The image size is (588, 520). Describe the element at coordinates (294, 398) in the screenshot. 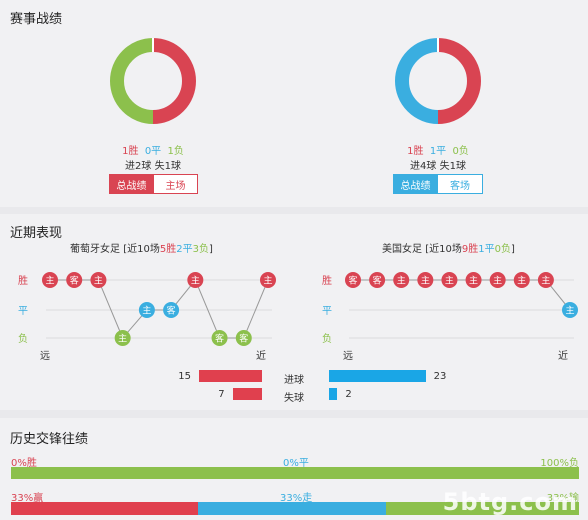

I see `goals-against-label: 失球` at that location.